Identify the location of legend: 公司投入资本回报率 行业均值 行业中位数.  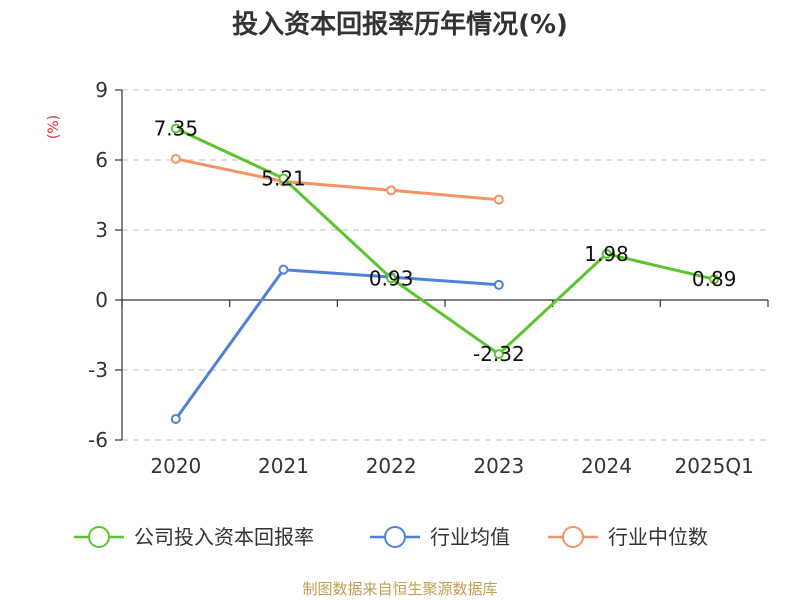
(391, 537).